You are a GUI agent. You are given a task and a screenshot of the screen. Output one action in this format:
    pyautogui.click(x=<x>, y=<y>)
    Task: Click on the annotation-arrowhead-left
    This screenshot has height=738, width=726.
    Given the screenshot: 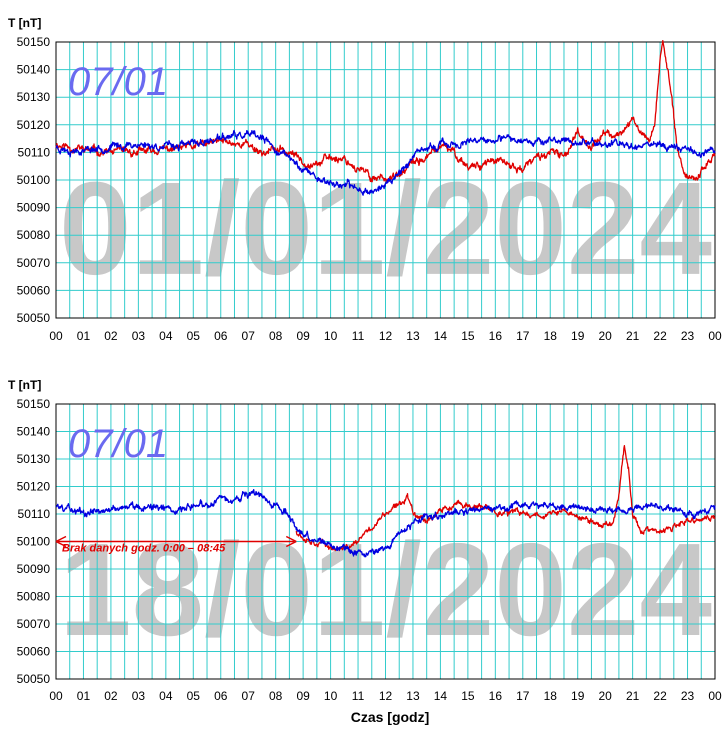 What is the action you would take?
    pyautogui.click(x=61, y=541)
    